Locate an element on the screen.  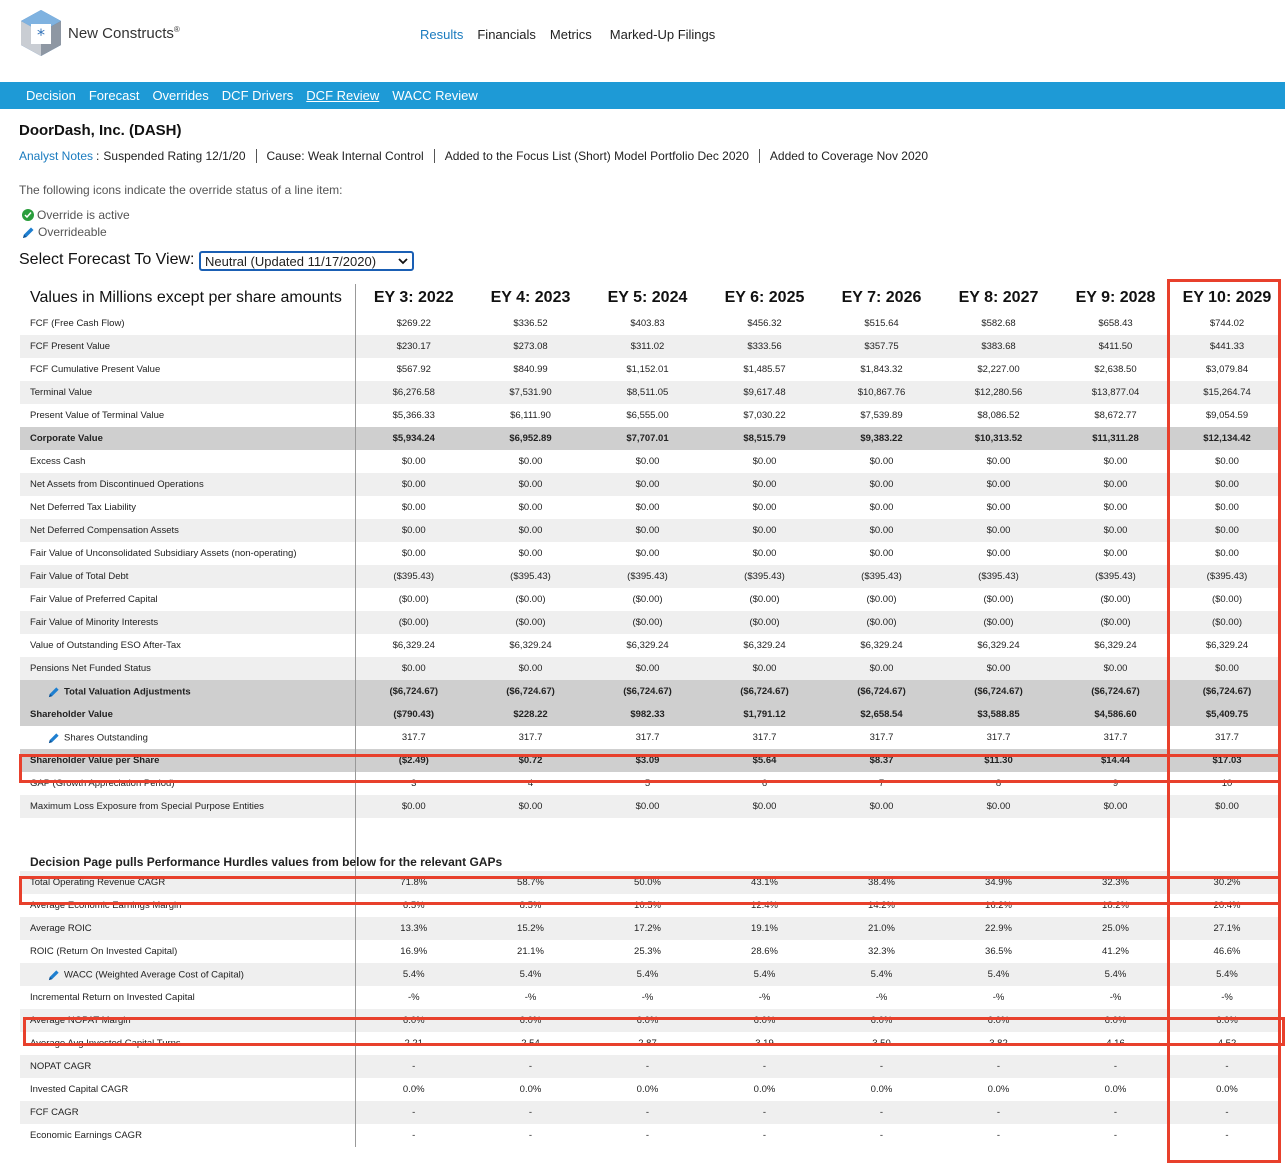
nav-marked-up-filings: Marked-Up Filings is located at coordinates (662, 34).